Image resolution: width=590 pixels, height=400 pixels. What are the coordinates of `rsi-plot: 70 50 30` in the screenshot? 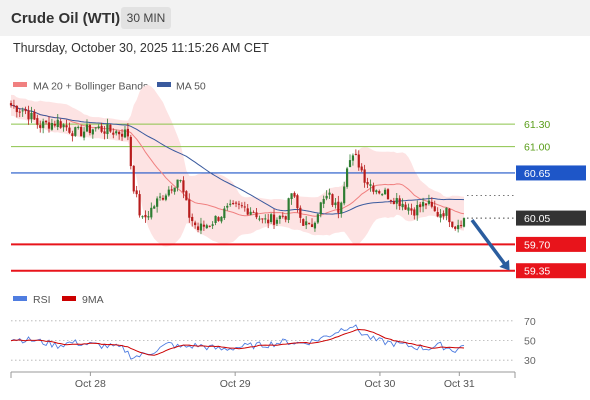 It's located at (273, 341).